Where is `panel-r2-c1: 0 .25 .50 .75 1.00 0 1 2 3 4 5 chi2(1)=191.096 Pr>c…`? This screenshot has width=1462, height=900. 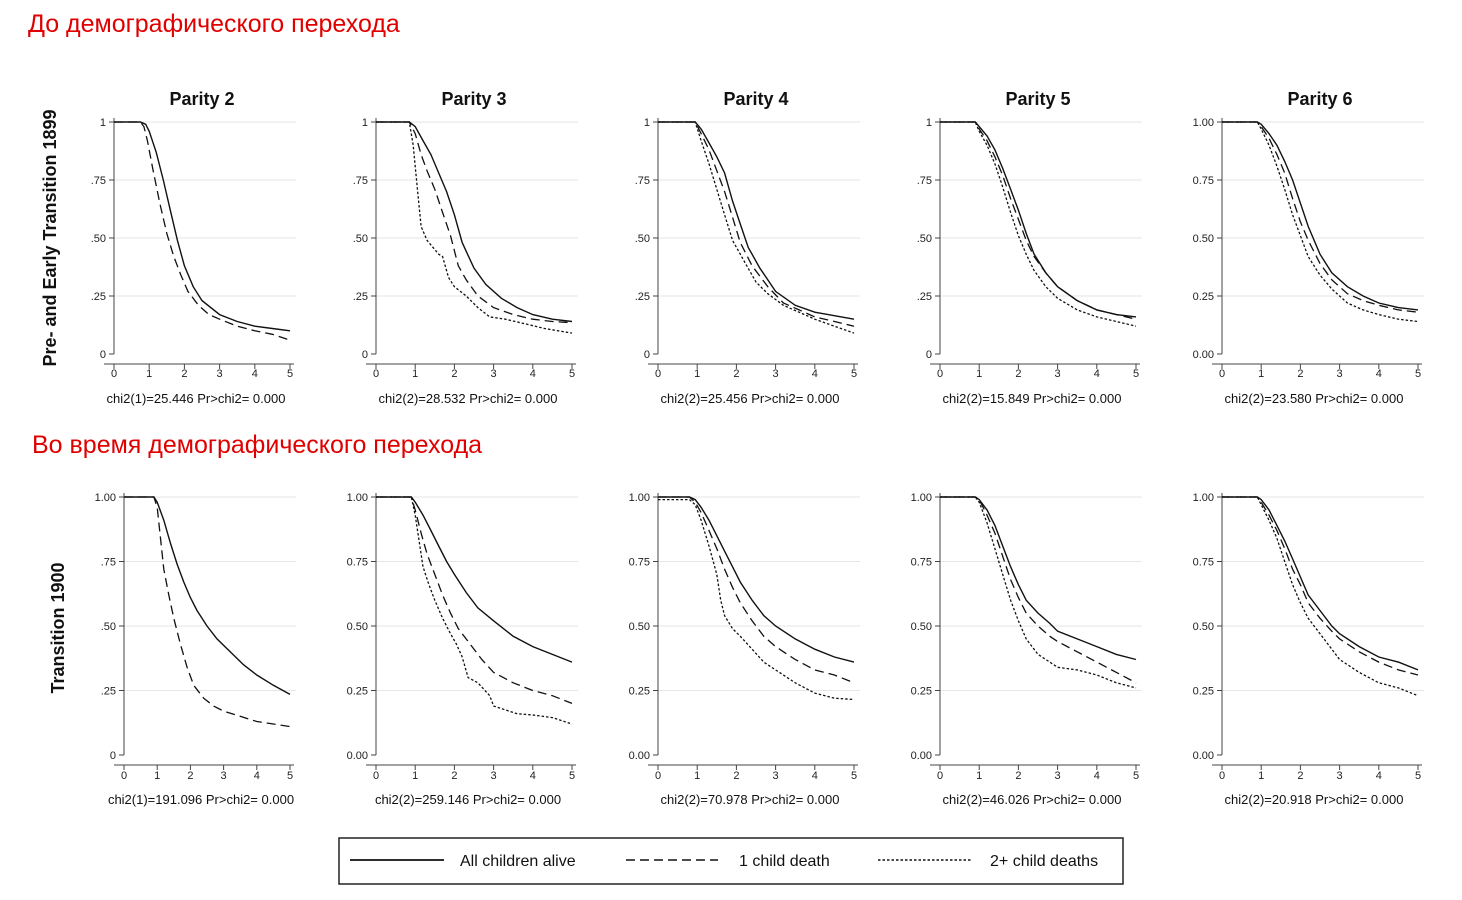 panel-r2-c1: 0 .25 .50 .75 1.00 0 1 2 3 4 5 chi2(1)=191.096 Pr>c… is located at coordinates (168, 653).